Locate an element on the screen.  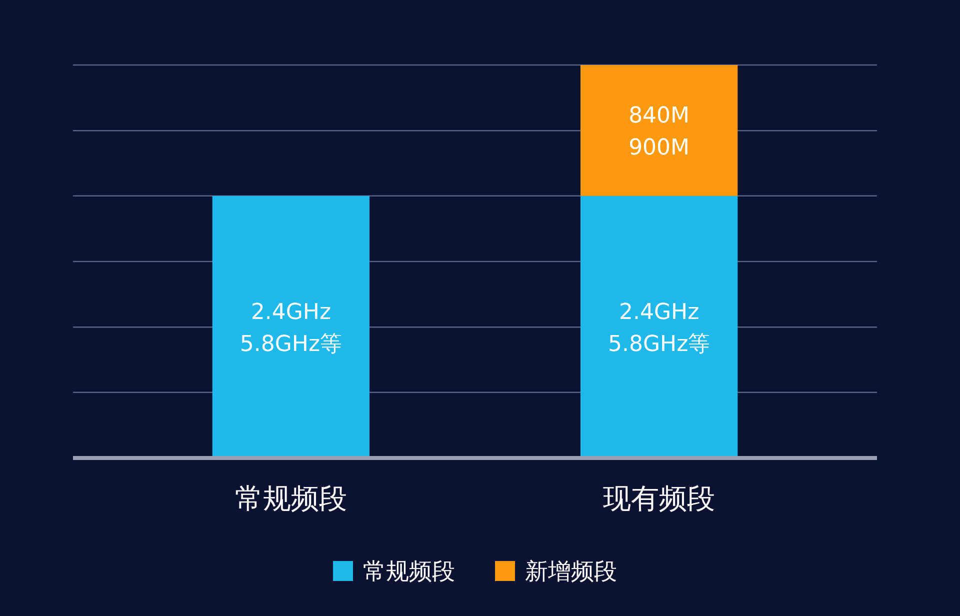
legend-label: 新增频段 is located at coordinates (571, 572).